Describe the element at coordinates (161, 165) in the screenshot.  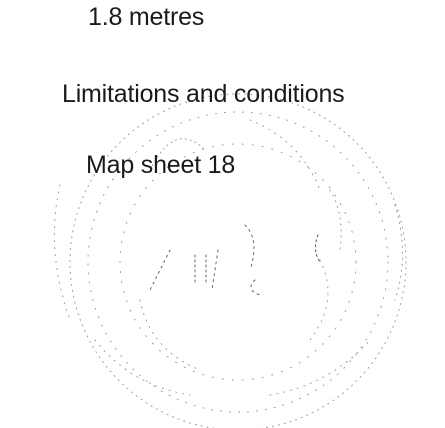
I see `text-line-map-sheet: Map sheet 18` at that location.